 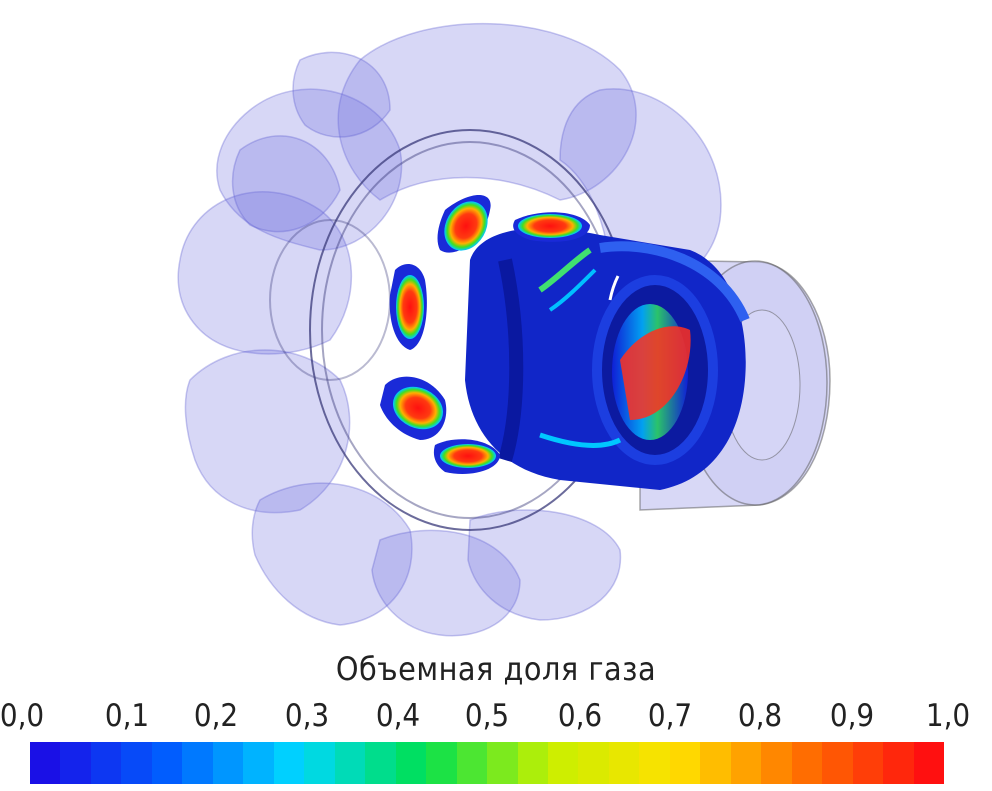 I want to click on tick-label: 0,2, so click(x=216, y=716).